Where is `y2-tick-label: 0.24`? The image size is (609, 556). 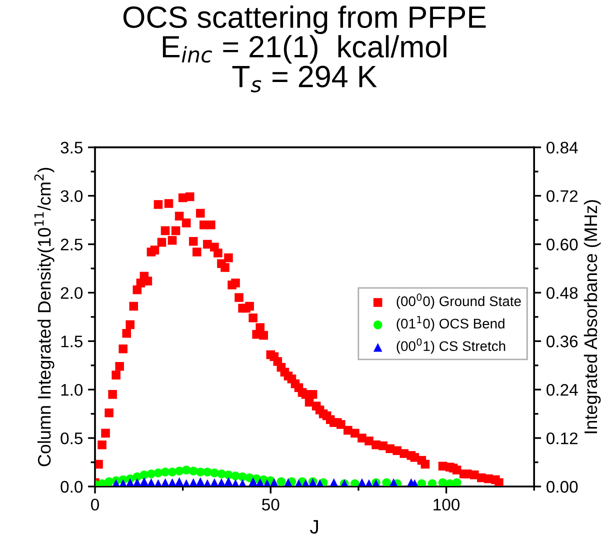
y2-tick-label: 0.24 is located at coordinates (562, 390).